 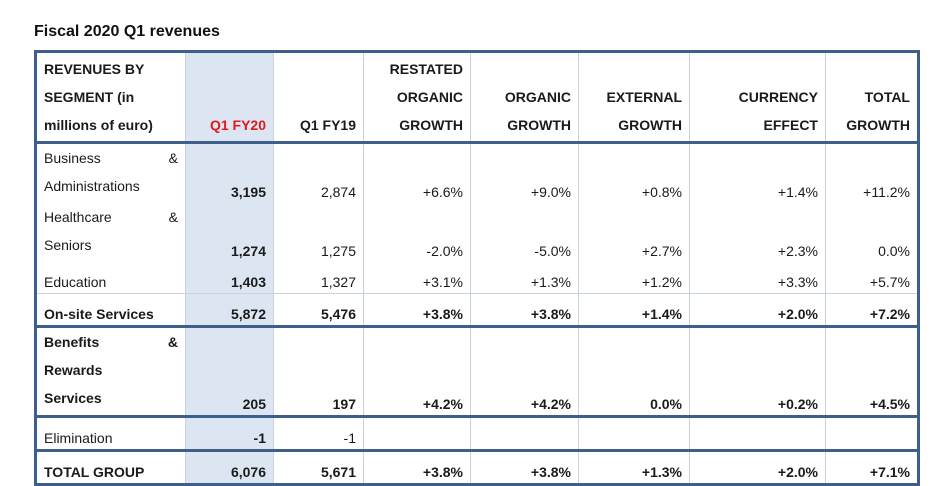 I want to click on header-q1fy19: Q1 FY19, so click(x=318, y=97).